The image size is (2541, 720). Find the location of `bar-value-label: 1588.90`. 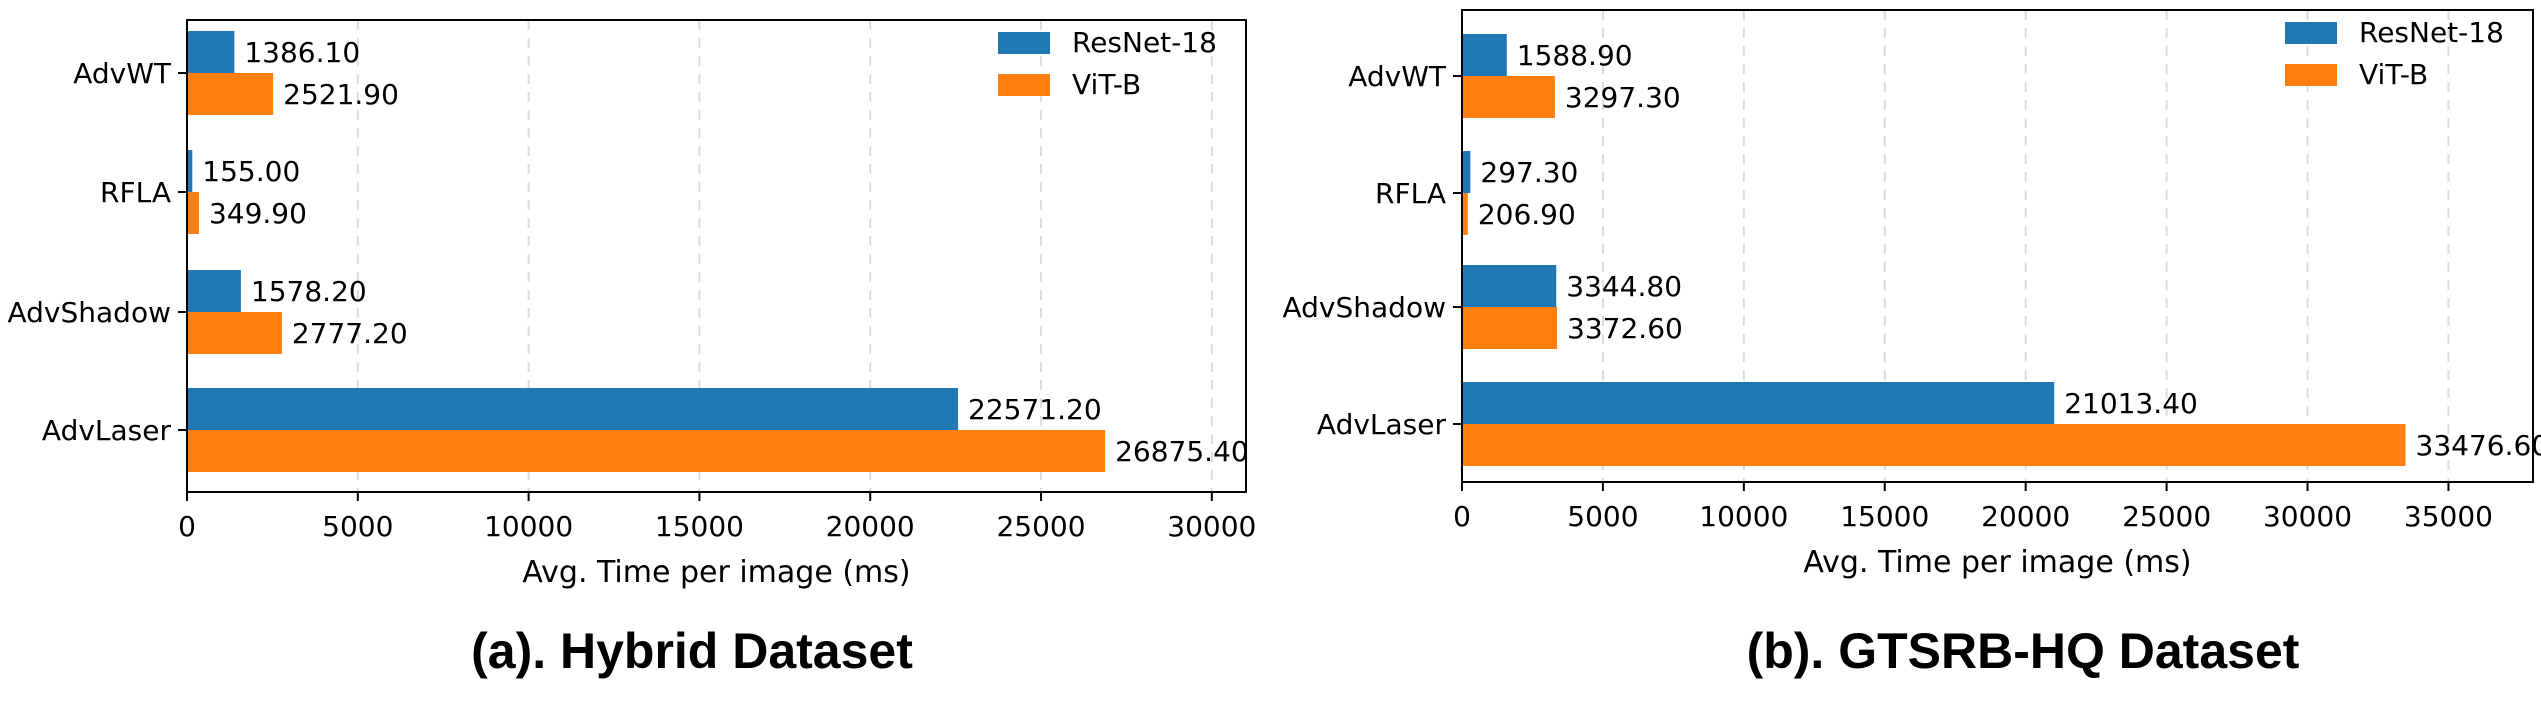

bar-value-label: 1588.90 is located at coordinates (1575, 55).